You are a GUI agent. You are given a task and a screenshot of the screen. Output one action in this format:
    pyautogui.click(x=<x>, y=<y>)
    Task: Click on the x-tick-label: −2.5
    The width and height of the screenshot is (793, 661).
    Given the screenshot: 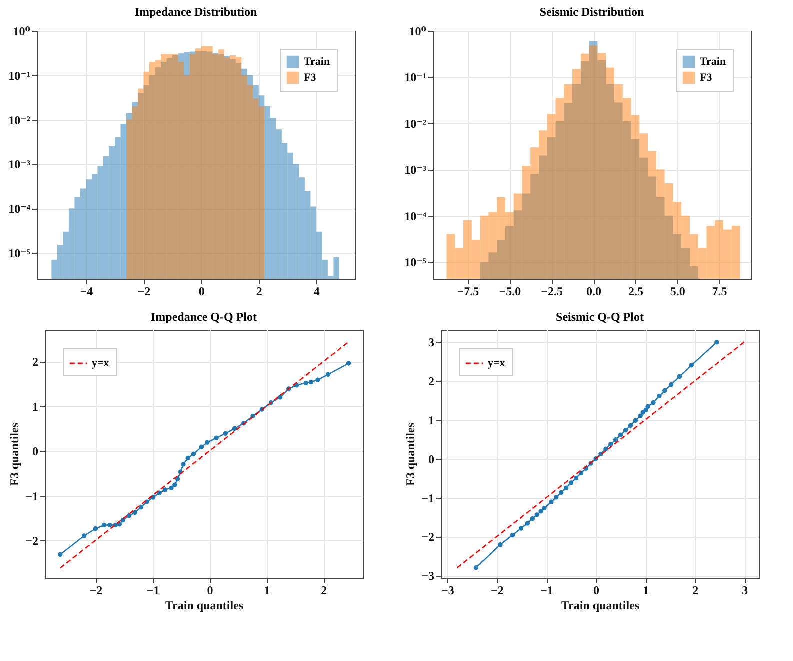 What is the action you would take?
    pyautogui.click(x=552, y=291)
    